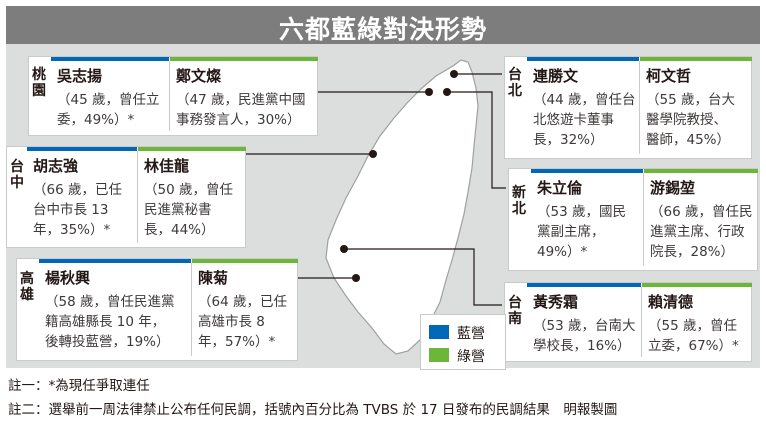 The image size is (766, 421). Describe the element at coordinates (39, 83) in the screenshot. I see `region-label: 桃園` at that location.